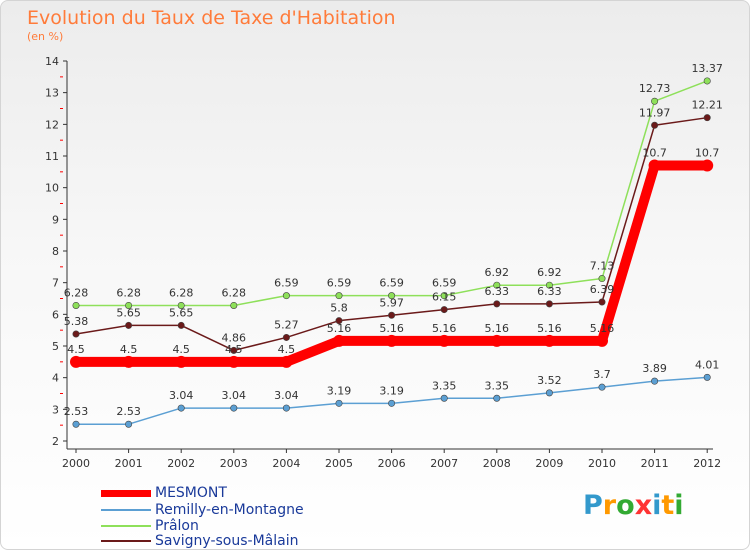 This screenshot has width=750, height=550. What do you see at coordinates (55, 251) in the screenshot?
I see `y-tick-label: 8` at bounding box center [55, 251].